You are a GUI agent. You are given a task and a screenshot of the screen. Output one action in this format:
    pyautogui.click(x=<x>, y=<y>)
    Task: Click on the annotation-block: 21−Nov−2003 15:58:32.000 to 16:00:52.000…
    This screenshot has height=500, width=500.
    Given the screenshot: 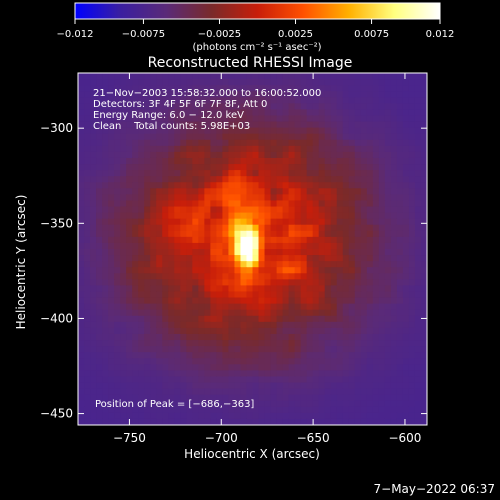 What is the action you would take?
    pyautogui.click(x=207, y=110)
    